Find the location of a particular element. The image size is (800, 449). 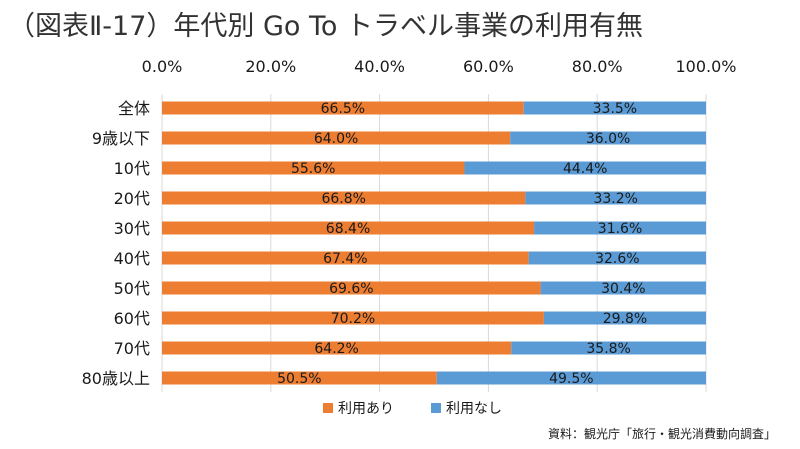

category-label: 70代 is located at coordinates (132, 348).